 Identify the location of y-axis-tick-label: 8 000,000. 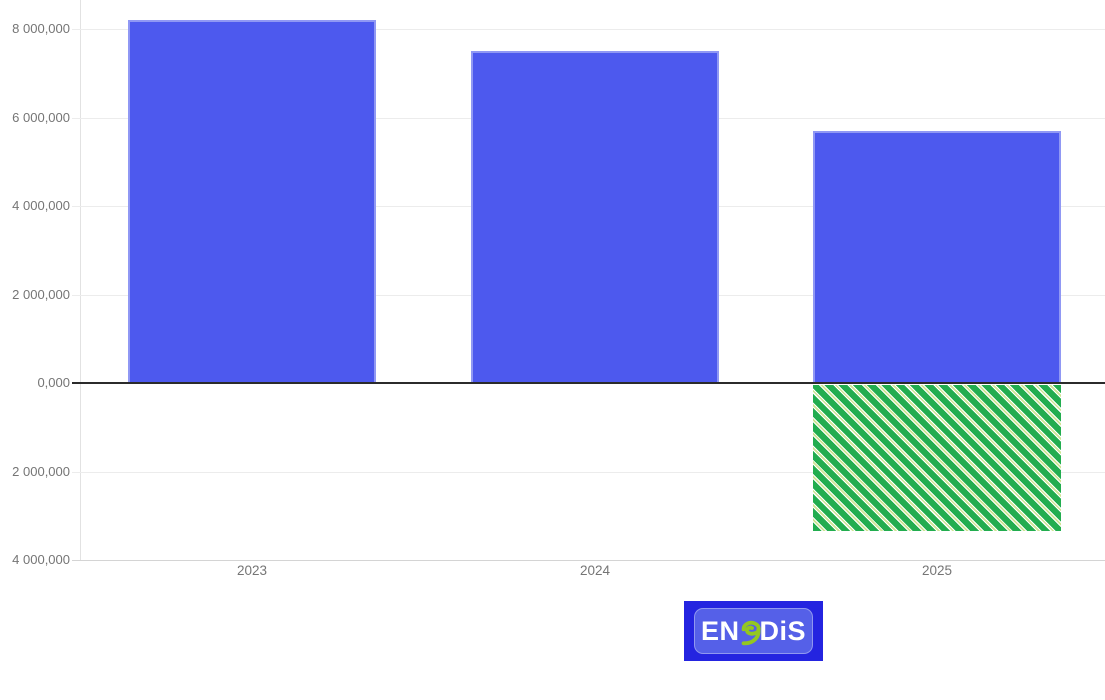
(41, 28).